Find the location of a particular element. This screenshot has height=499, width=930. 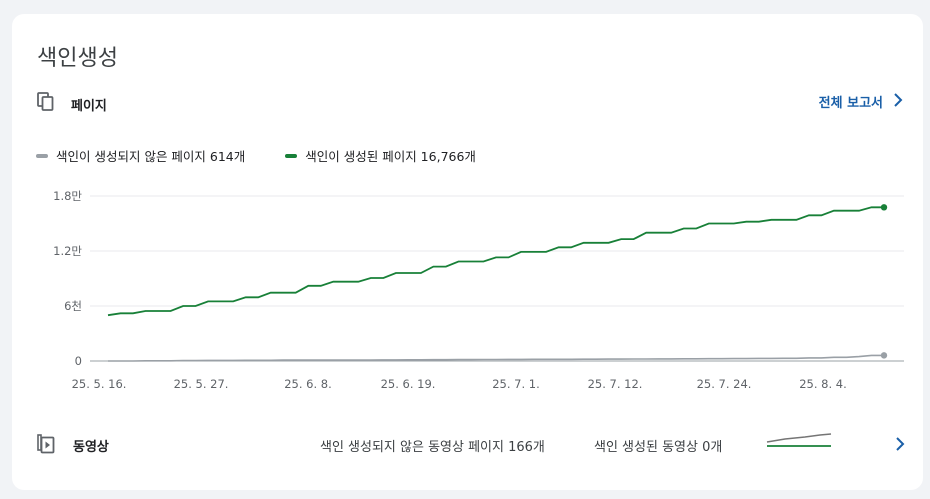

y-tick-label: 6천 is located at coordinates (73, 306).